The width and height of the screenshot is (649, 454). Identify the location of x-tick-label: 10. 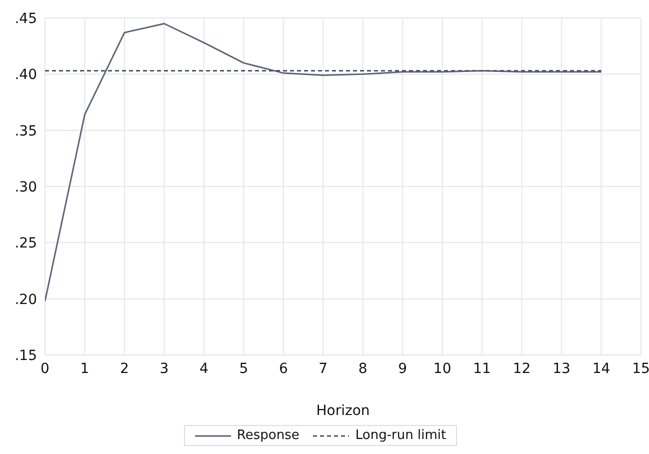
(442, 368).